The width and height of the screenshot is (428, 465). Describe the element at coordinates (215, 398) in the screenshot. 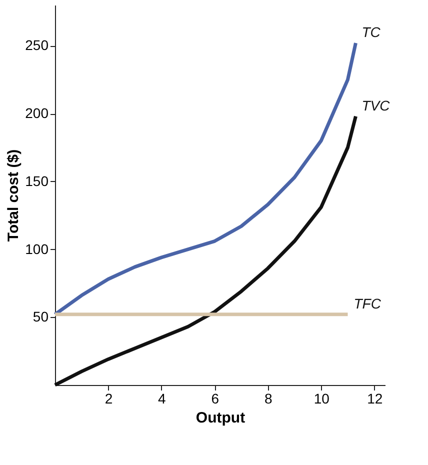

I see `x-tick-label: 6` at that location.